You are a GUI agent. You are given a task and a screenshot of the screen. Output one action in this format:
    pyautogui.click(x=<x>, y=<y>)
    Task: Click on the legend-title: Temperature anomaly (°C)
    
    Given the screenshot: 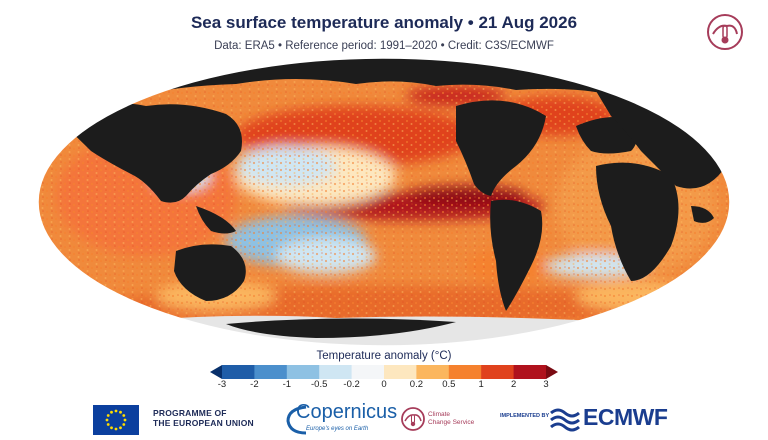 What is the action you would take?
    pyautogui.click(x=384, y=356)
    